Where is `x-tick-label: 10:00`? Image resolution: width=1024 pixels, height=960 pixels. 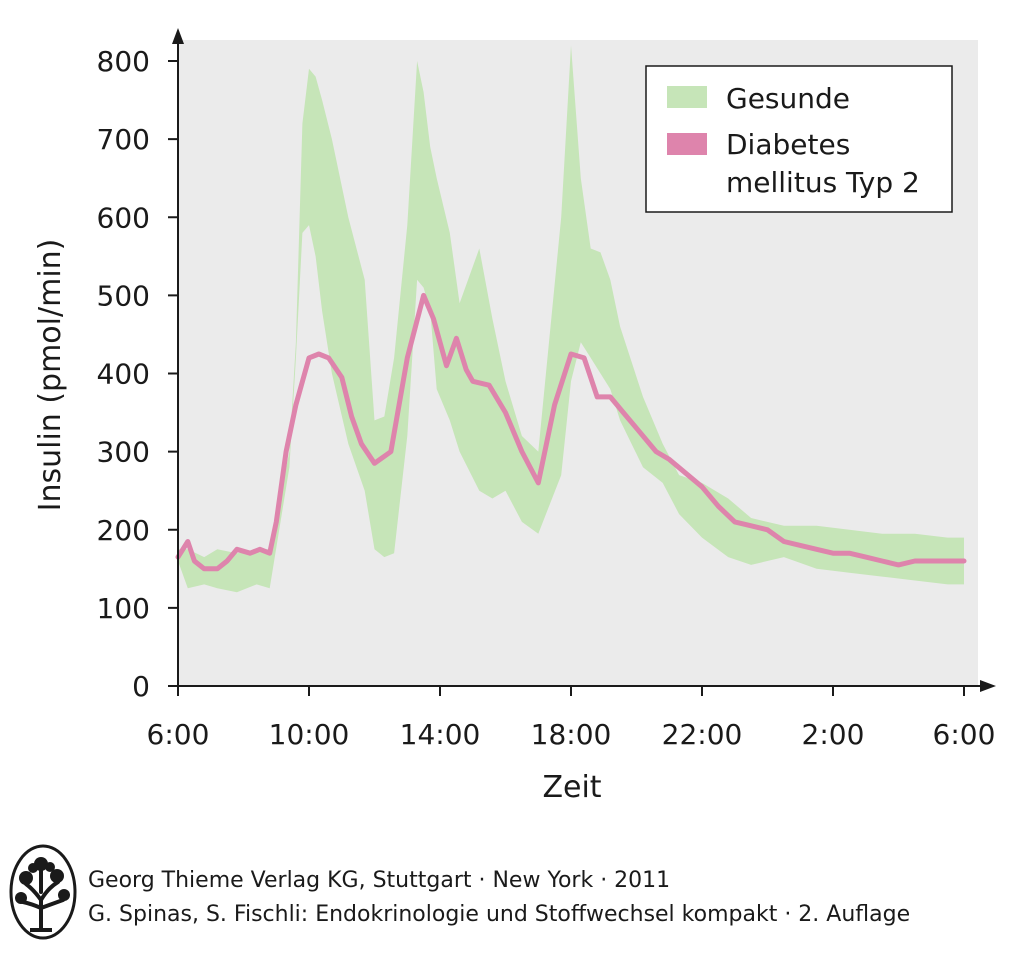 x-tick-label: 10:00 is located at coordinates (309, 734).